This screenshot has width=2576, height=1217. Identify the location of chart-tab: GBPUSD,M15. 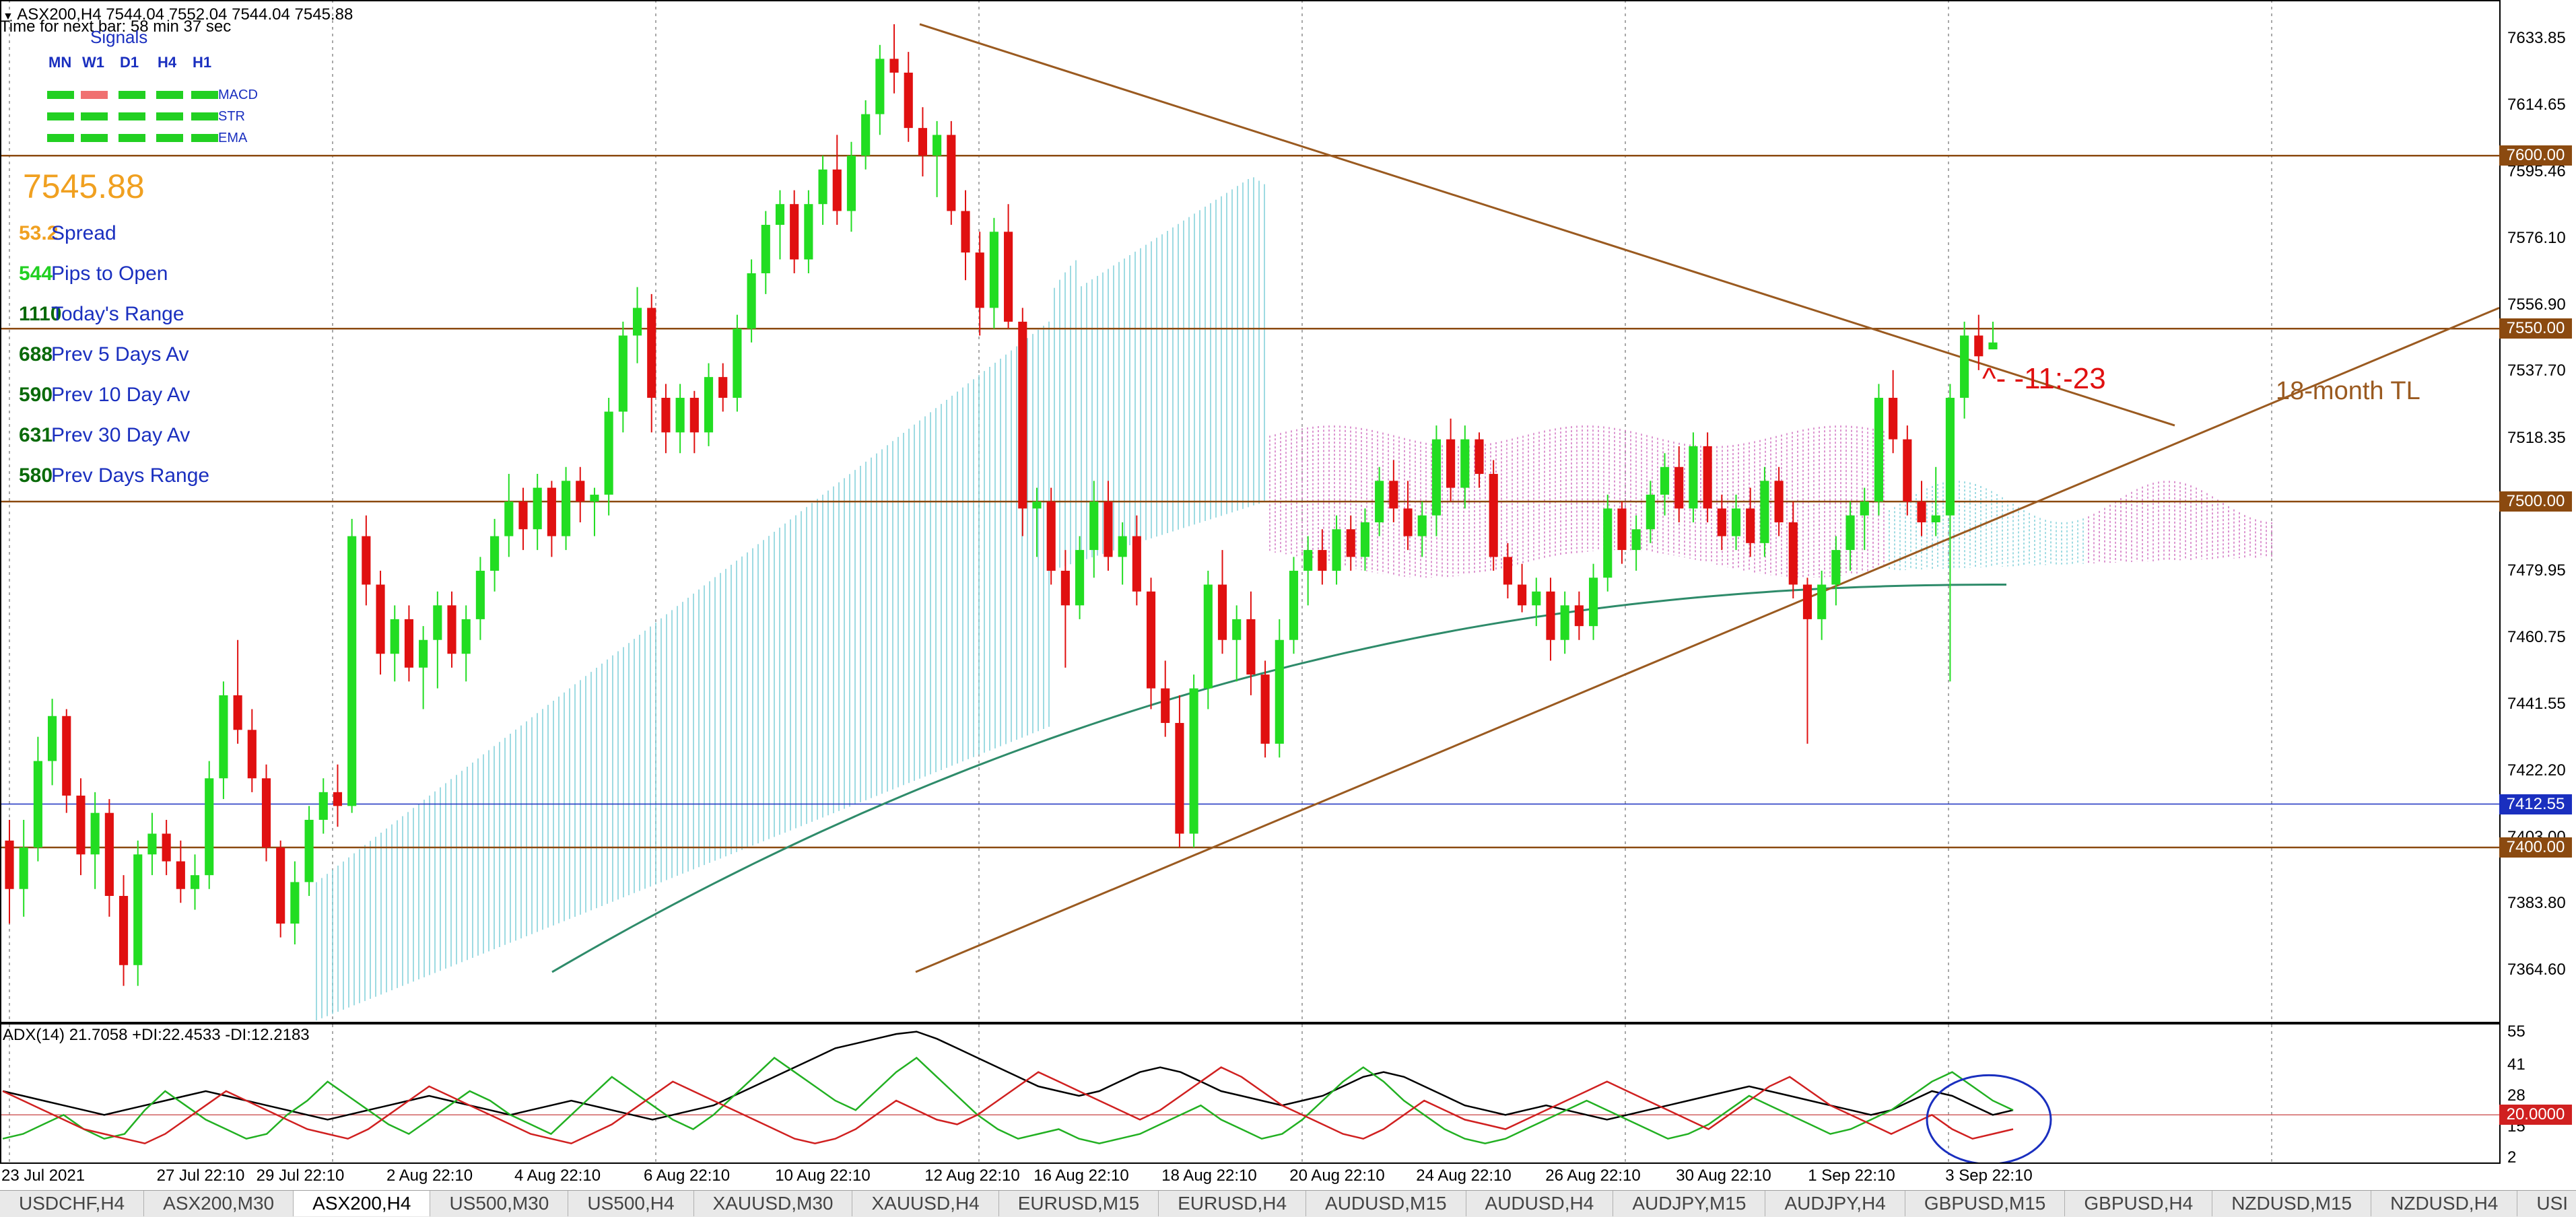
(1985, 1203).